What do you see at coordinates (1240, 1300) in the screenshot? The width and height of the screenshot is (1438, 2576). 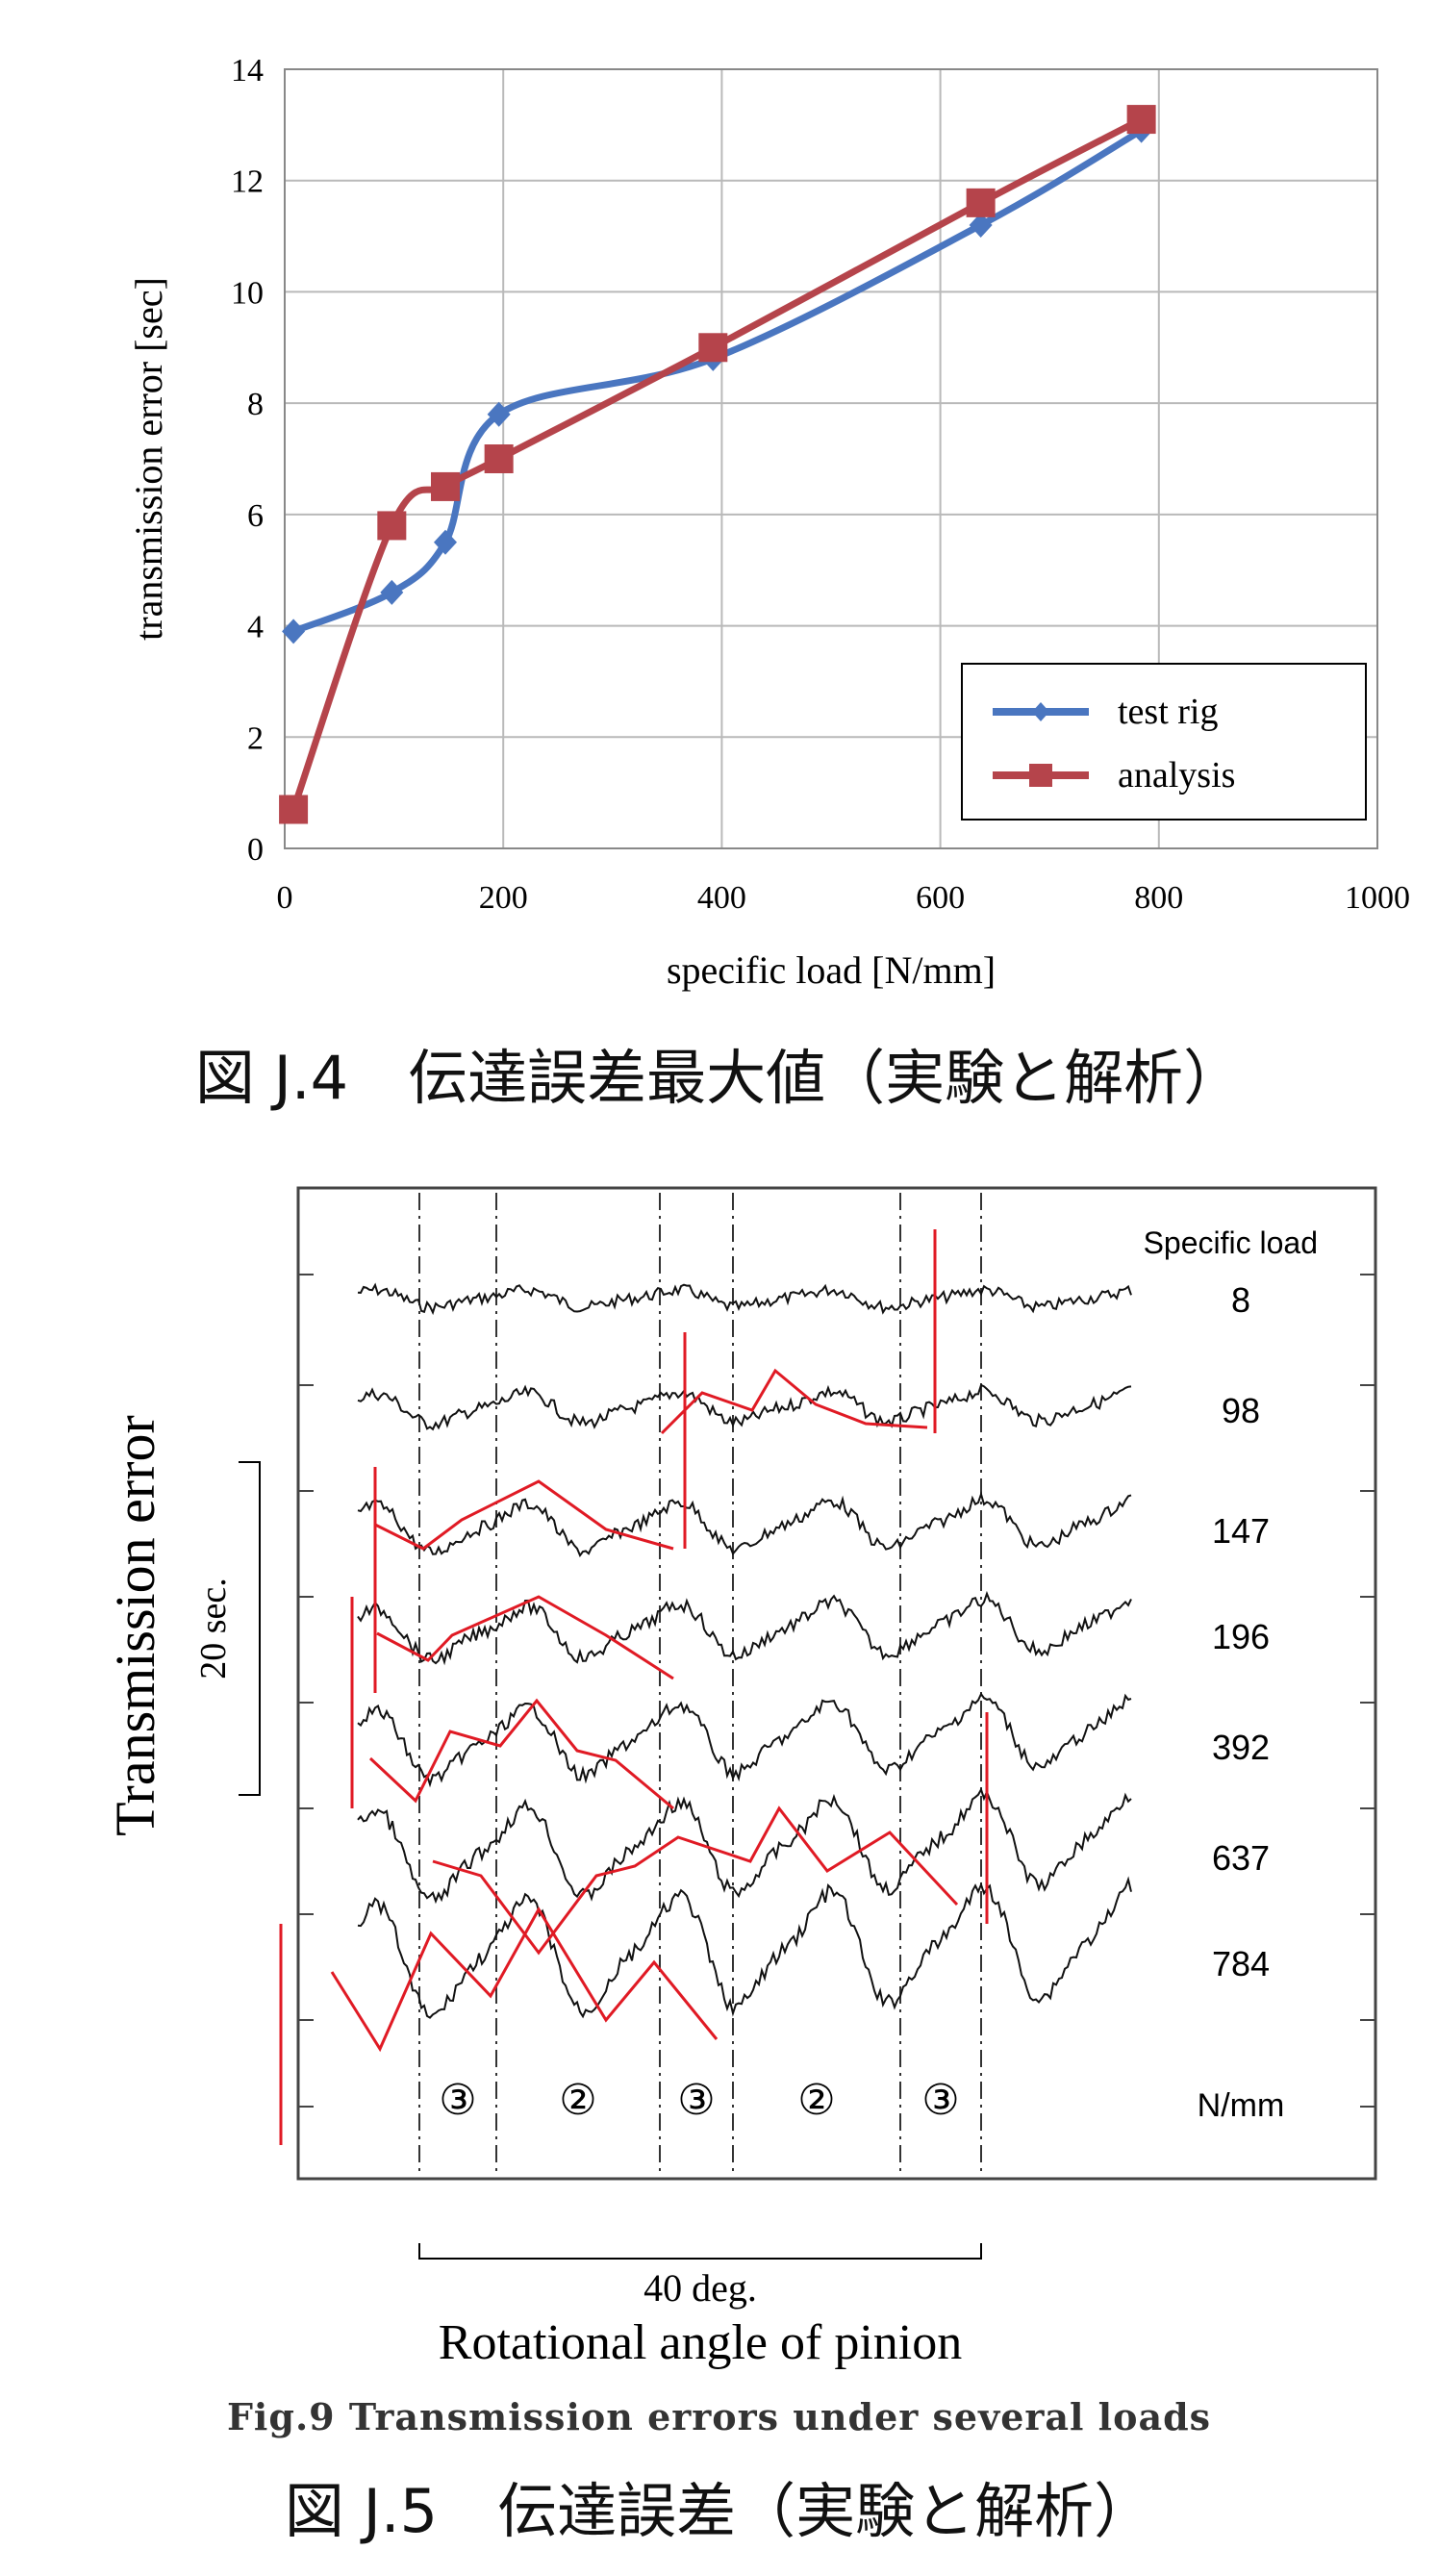 I see `load-label: 8` at bounding box center [1240, 1300].